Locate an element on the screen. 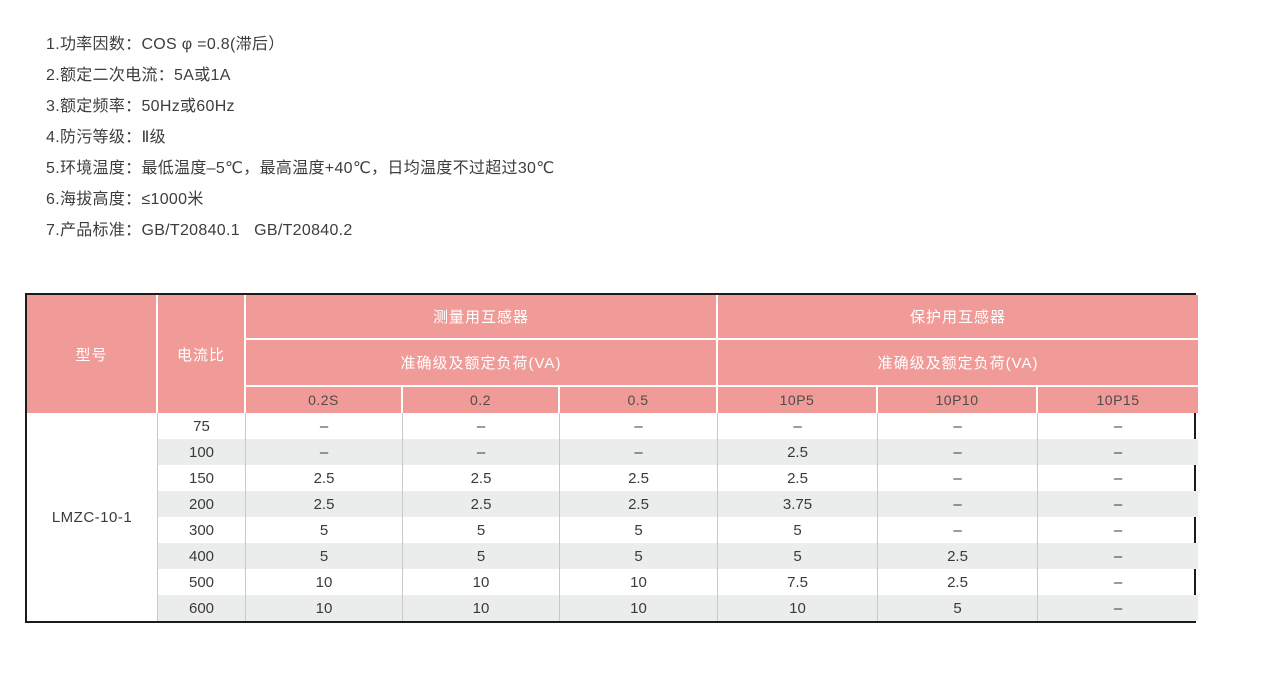  table-row: 200 2.5 2.5 2.5 3.75– – is located at coordinates (613, 504).